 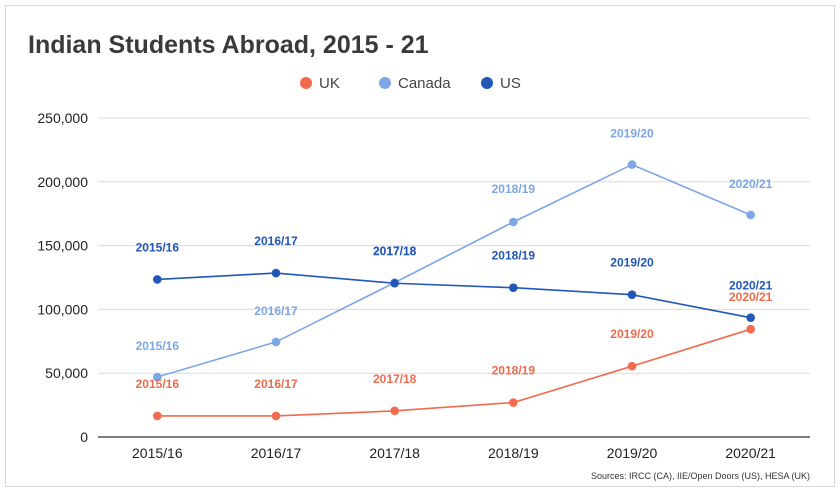 I want to click on legend-label: US, so click(x=510, y=83).